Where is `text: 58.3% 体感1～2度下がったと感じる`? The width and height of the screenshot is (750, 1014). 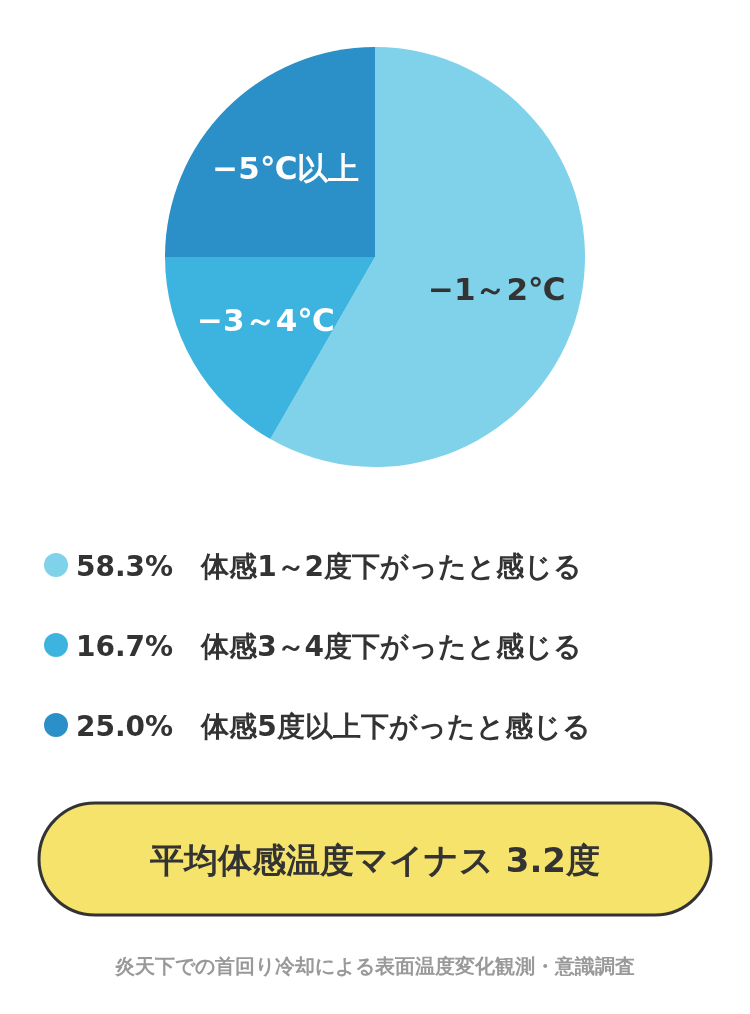
text: 58.3% 体感1～2度下がったと感じる is located at coordinates (329, 566).